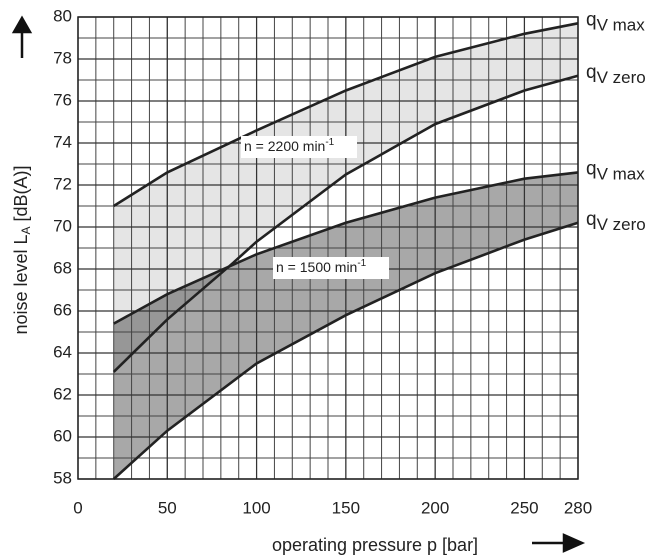 This screenshot has width=652, height=560. Describe the element at coordinates (26, 230) in the screenshot. I see `y-label-sub: A` at that location.